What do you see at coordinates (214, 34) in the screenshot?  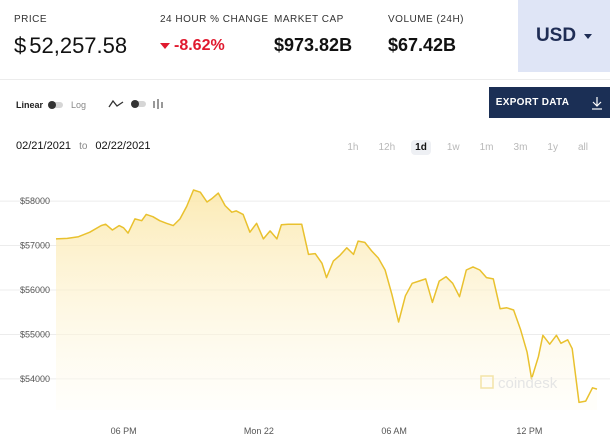 I see `change-stat: 24 HOUR % CHANGE -8.62%` at bounding box center [214, 34].